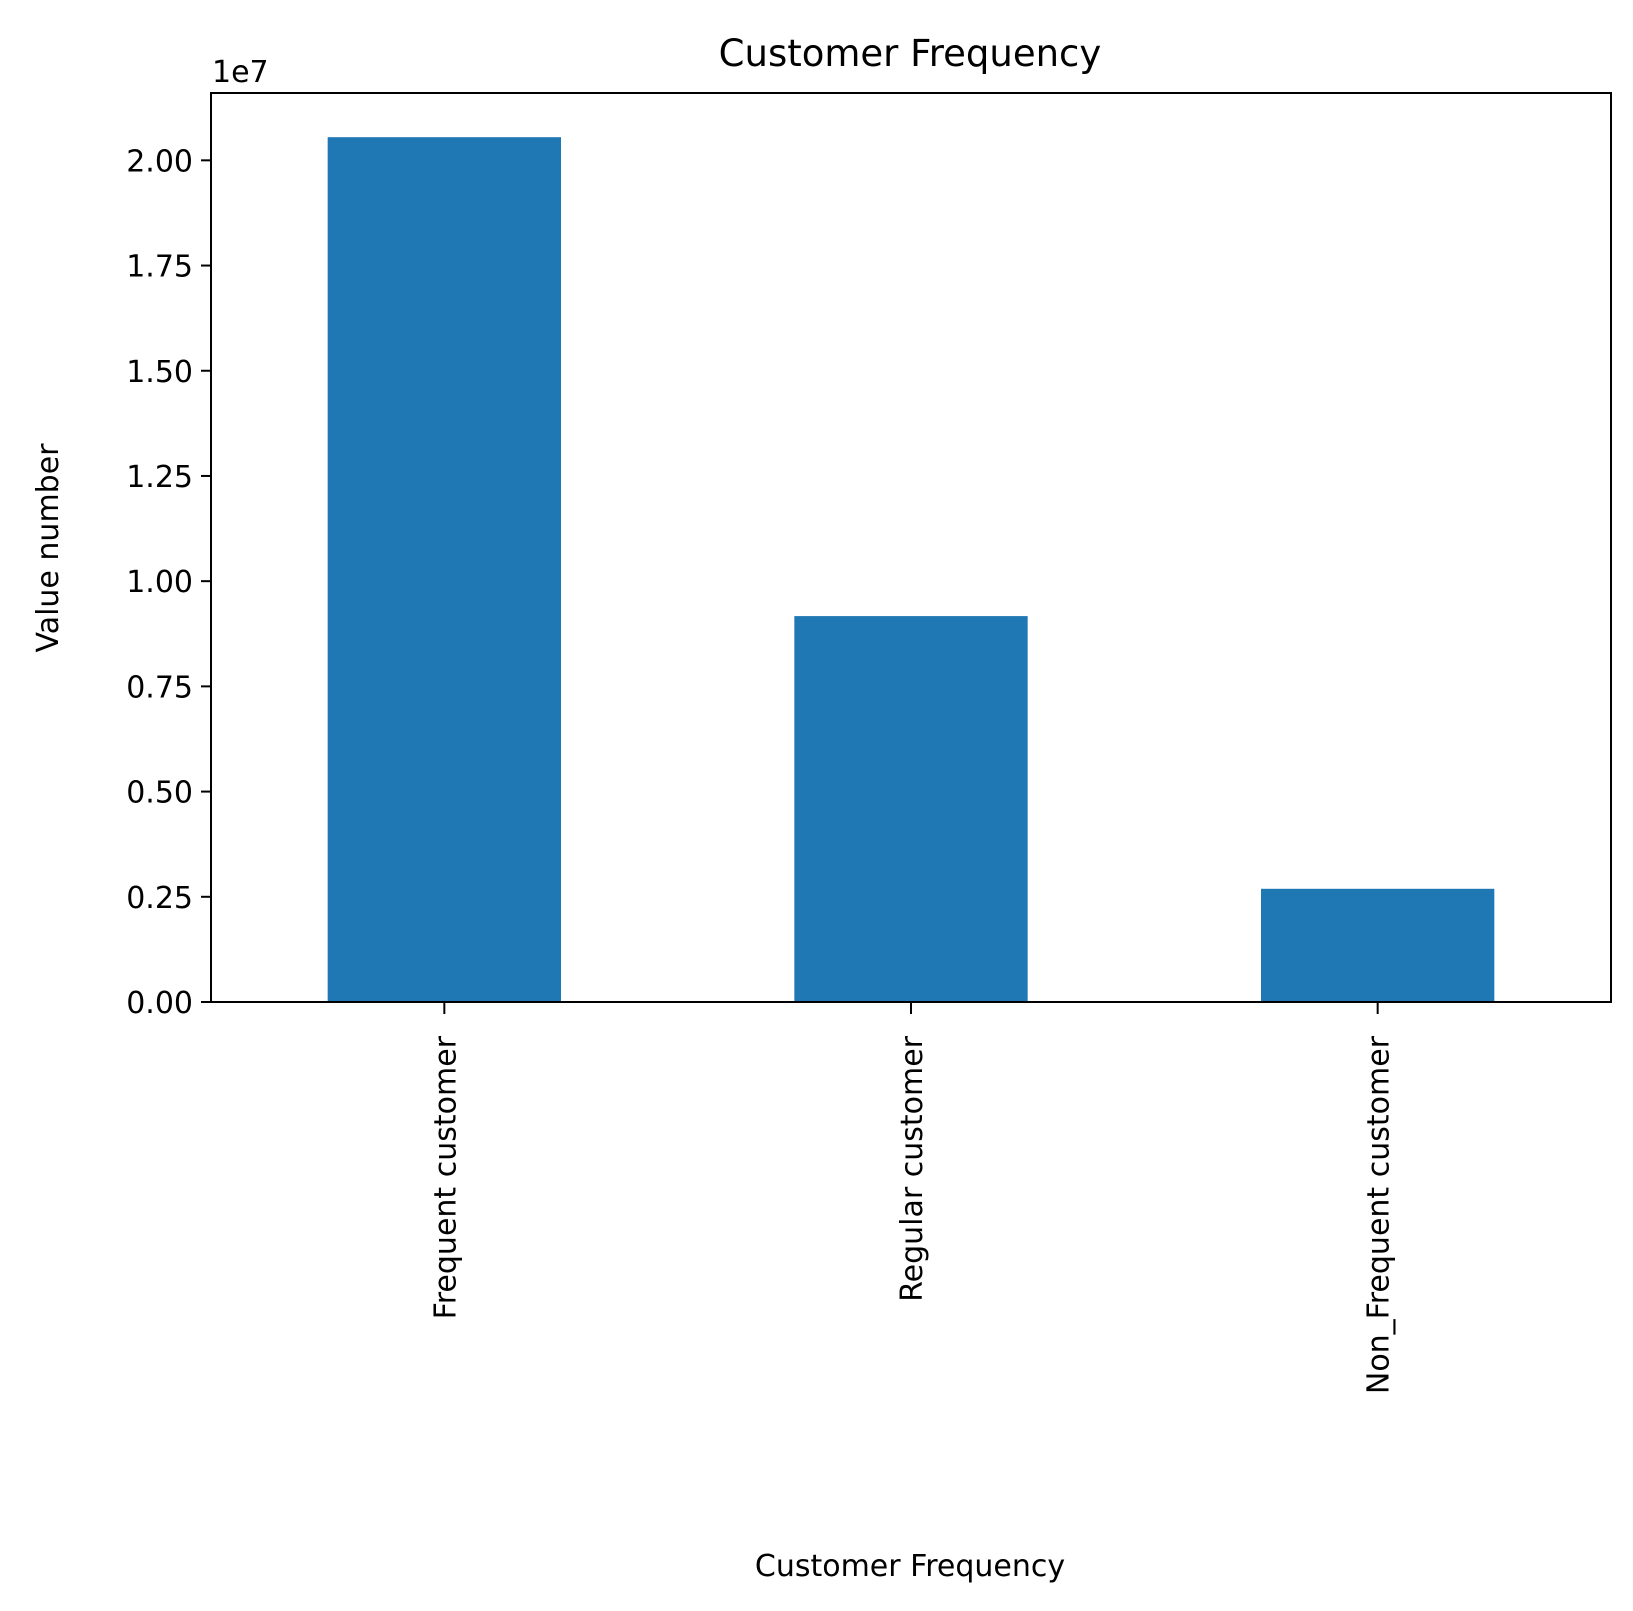 The height and width of the screenshot is (1611, 1633). I want to click on chart-title: Customer Frequency, so click(910, 53).